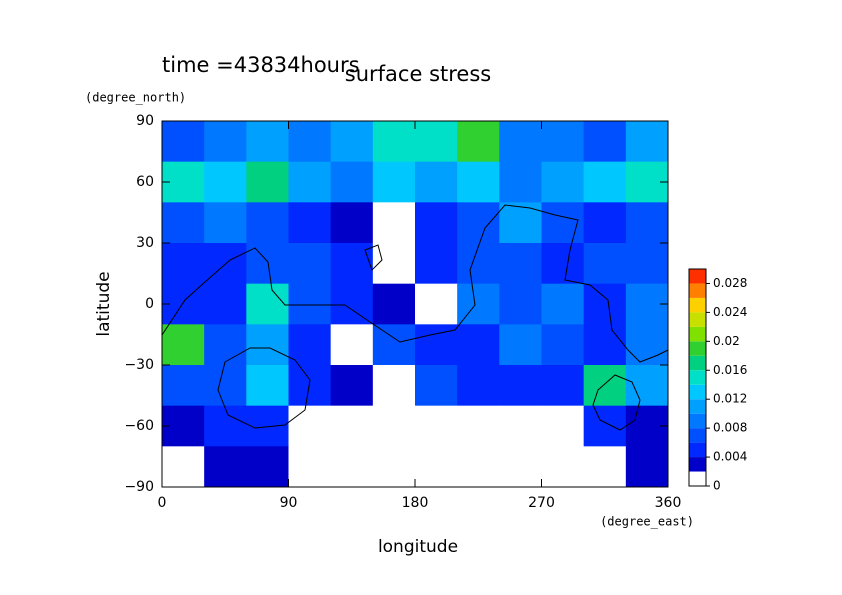  Describe the element at coordinates (418, 74) in the screenshot. I see `chart-title: surface stress` at that location.